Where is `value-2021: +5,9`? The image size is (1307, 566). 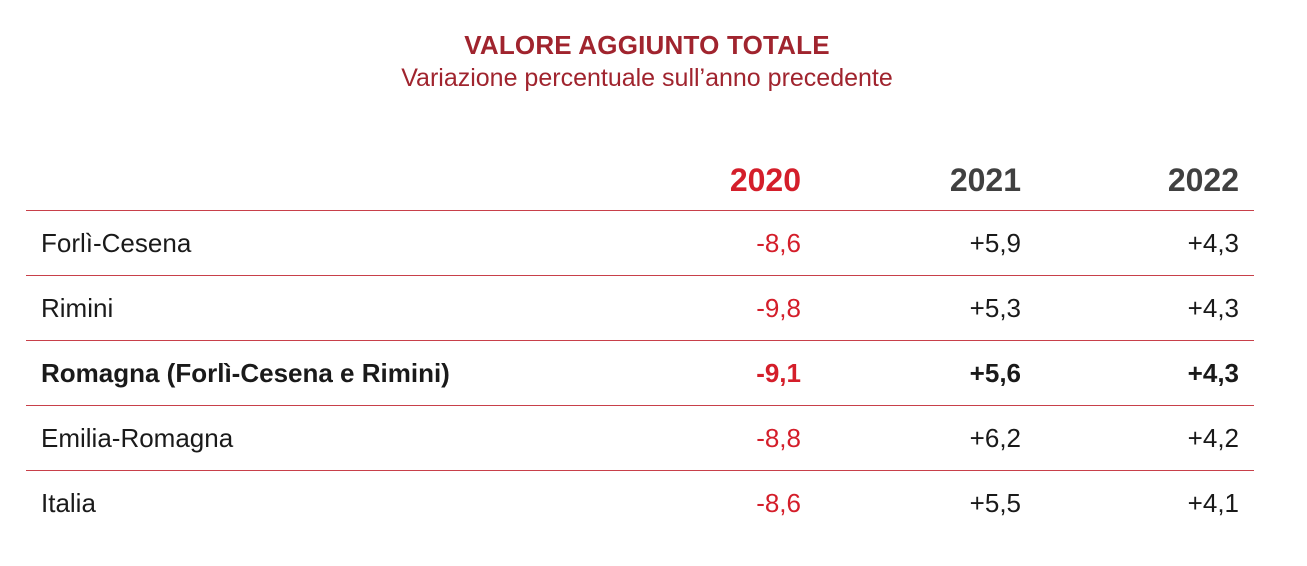 value-2021: +5,9 is located at coordinates (995, 242).